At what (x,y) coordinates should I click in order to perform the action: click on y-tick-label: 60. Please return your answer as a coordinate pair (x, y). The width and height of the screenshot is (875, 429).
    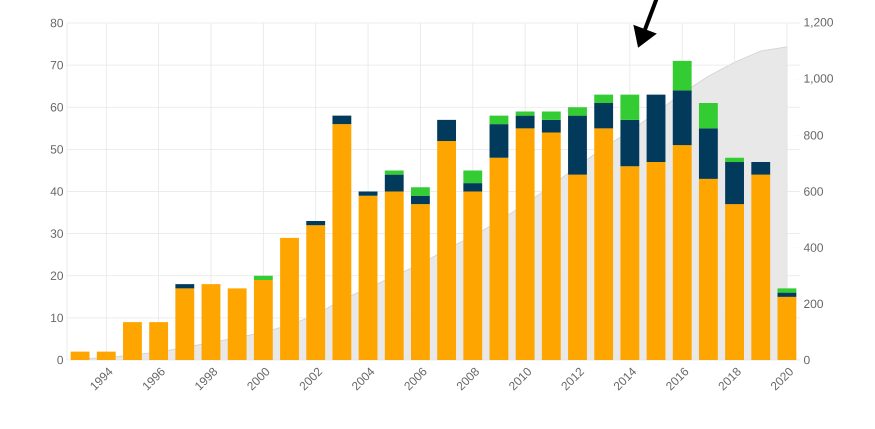
    Looking at the image, I should click on (57, 107).